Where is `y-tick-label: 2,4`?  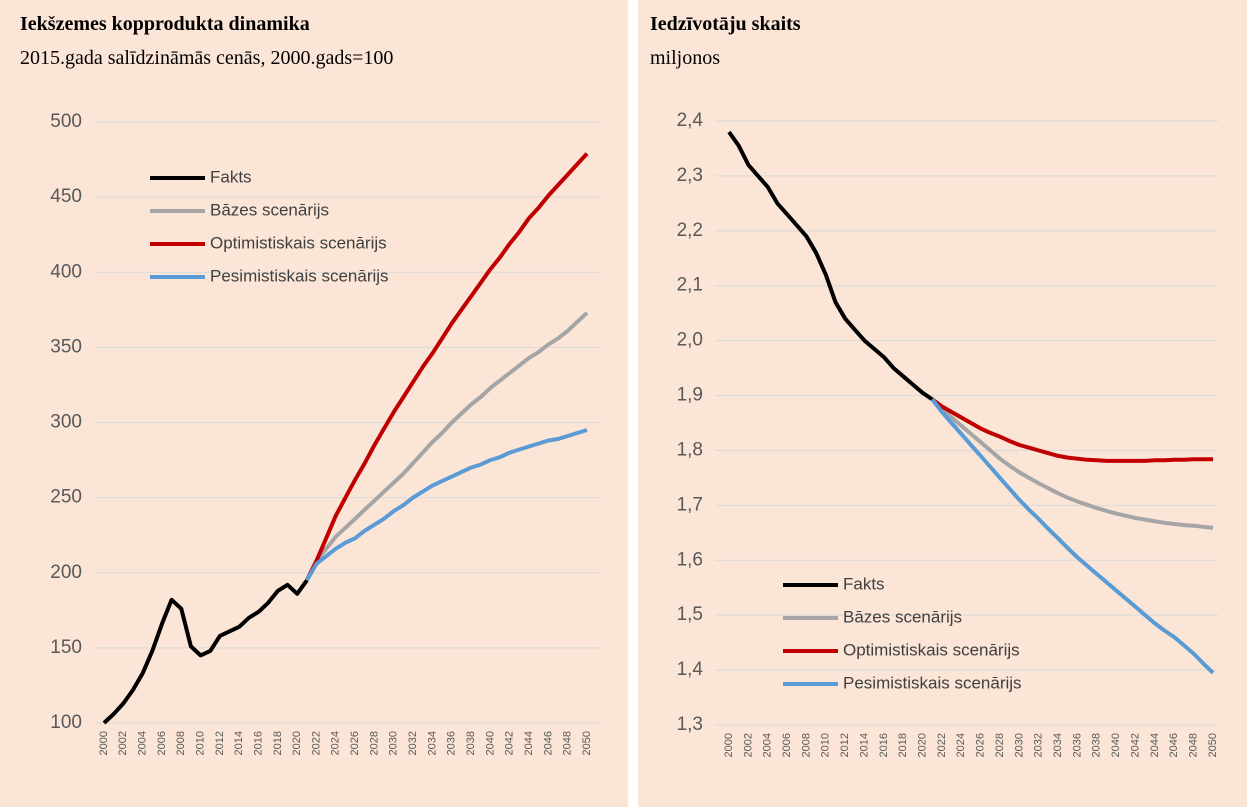 y-tick-label: 2,4 is located at coordinates (690, 120).